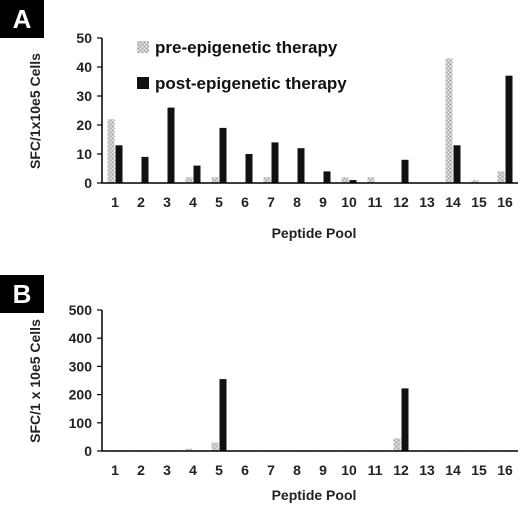  What do you see at coordinates (479, 202) in the screenshot?
I see `panel-a-x-tick-label: 15` at bounding box center [479, 202].